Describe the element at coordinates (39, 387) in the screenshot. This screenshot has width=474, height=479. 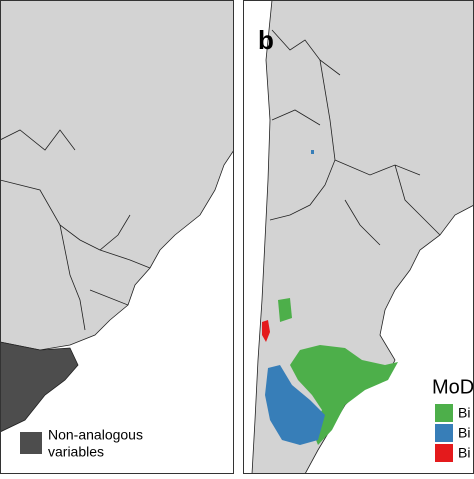
I see `non-analogous-area` at that location.